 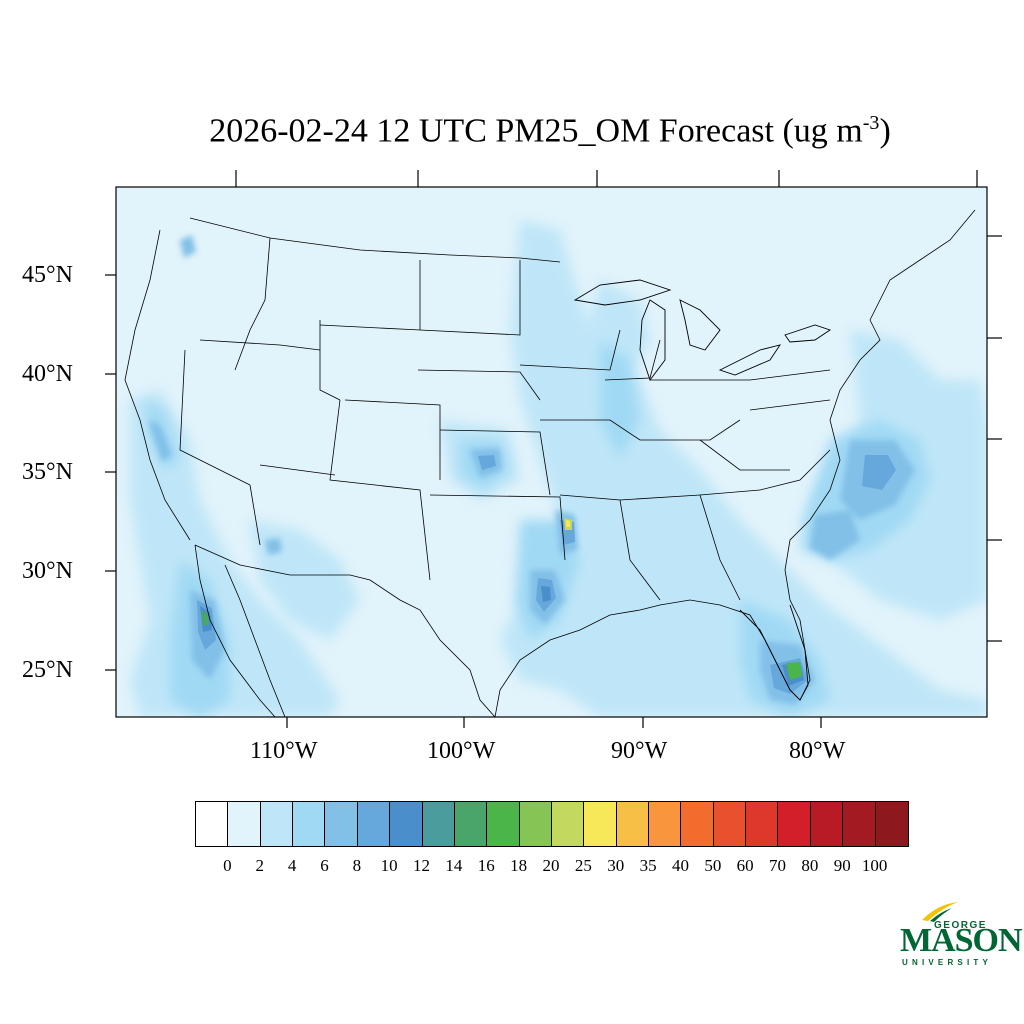 I want to click on lat-label-35: 35°N, so click(x=47, y=472).